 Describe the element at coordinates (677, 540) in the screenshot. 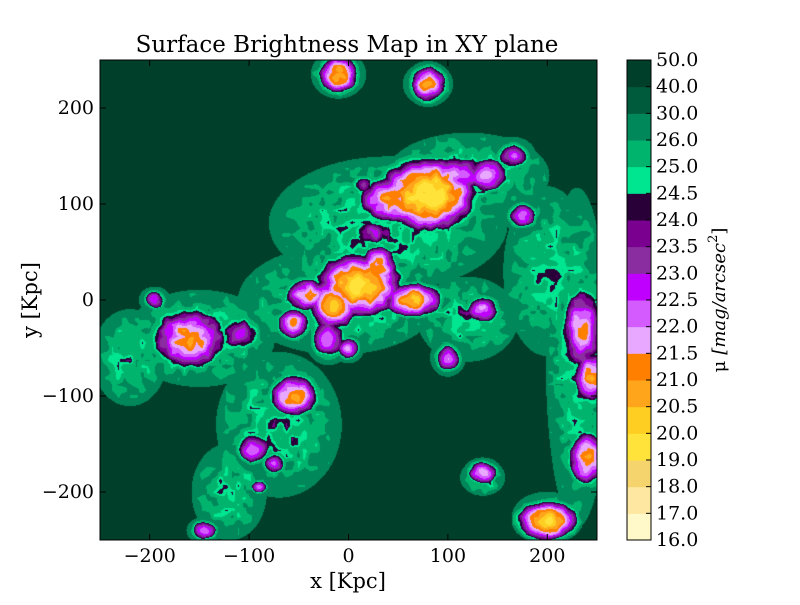

I see `colorbar-tick-label: 16.0` at that location.